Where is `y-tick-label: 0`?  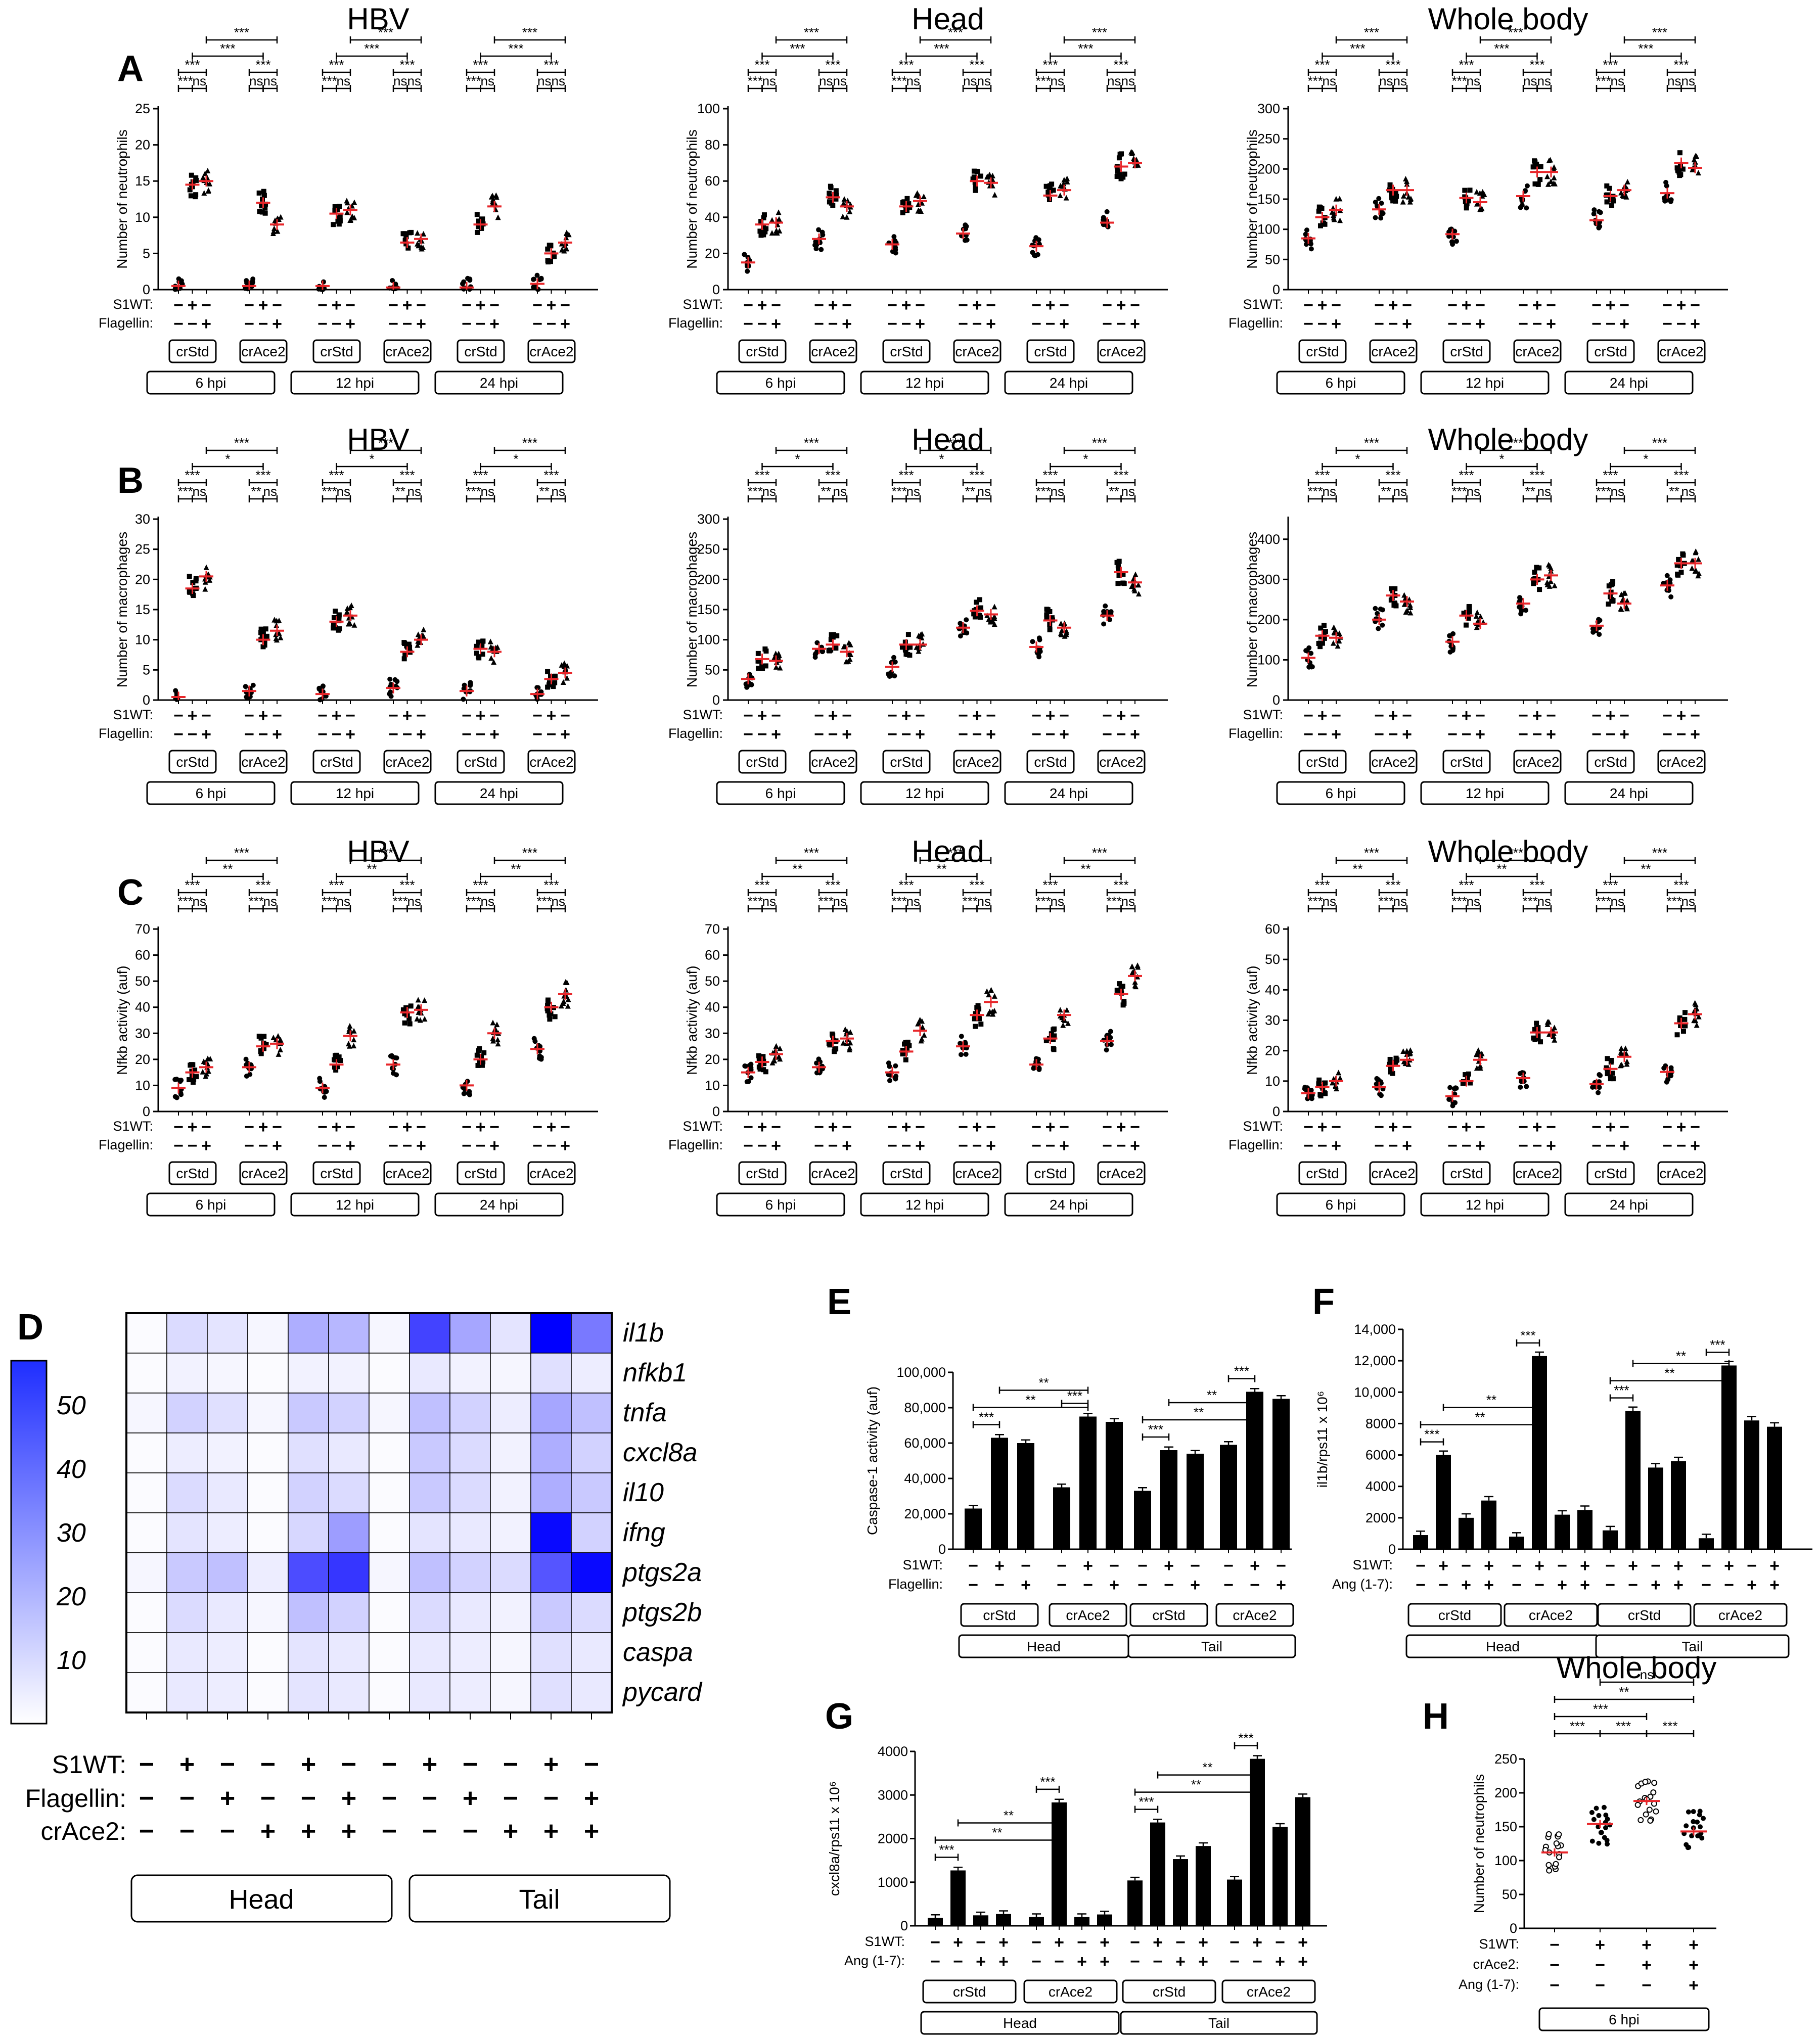
y-tick-label: 0 is located at coordinates (942, 1549).